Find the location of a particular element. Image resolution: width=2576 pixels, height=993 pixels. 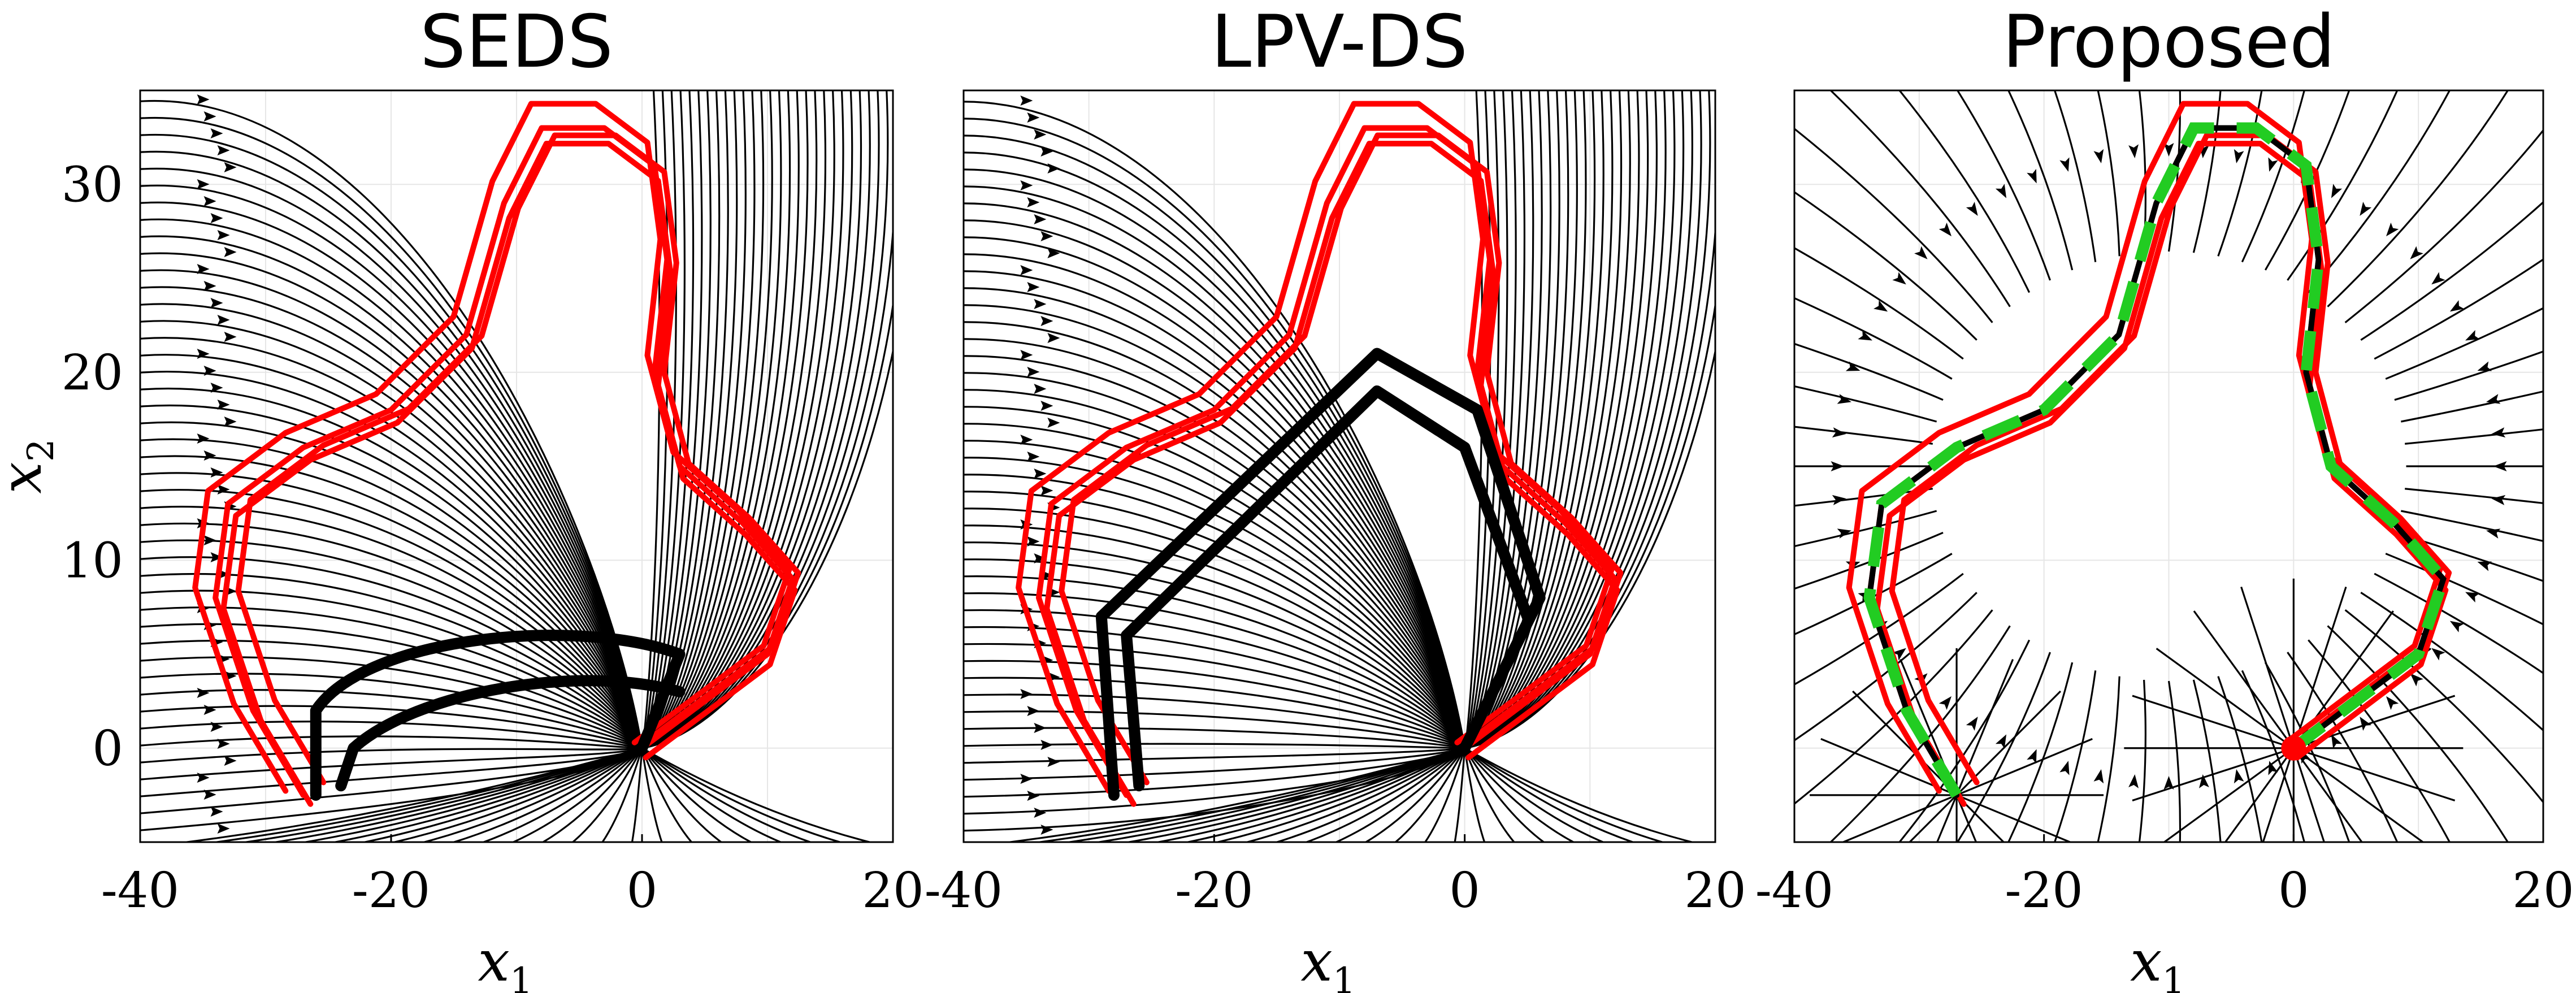

panel-title: LPV-DS is located at coordinates (1339, 42).